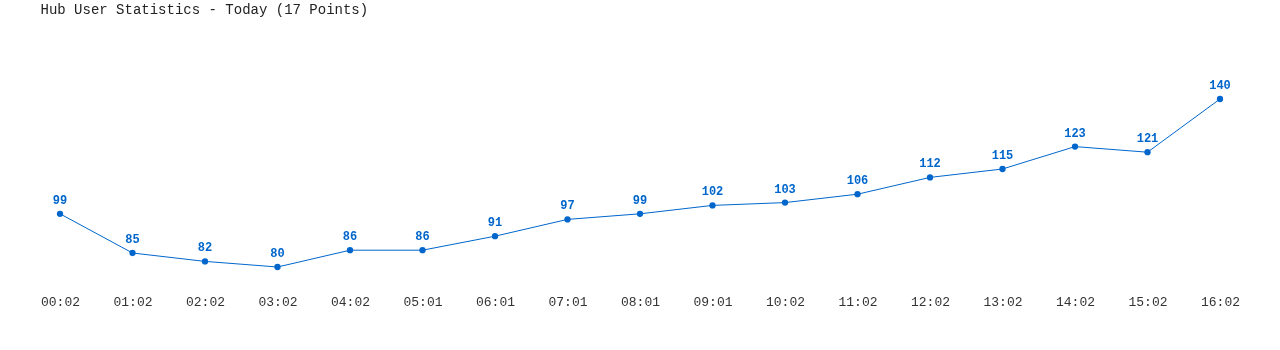 This screenshot has height=350, width=1280. I want to click on x-tick-label: 03:02, so click(278, 302).